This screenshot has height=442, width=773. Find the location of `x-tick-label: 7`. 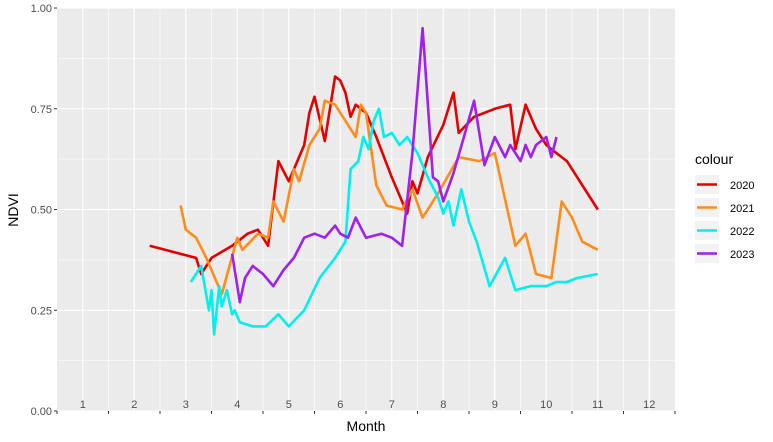

x-tick-label: 7 is located at coordinates (392, 405).